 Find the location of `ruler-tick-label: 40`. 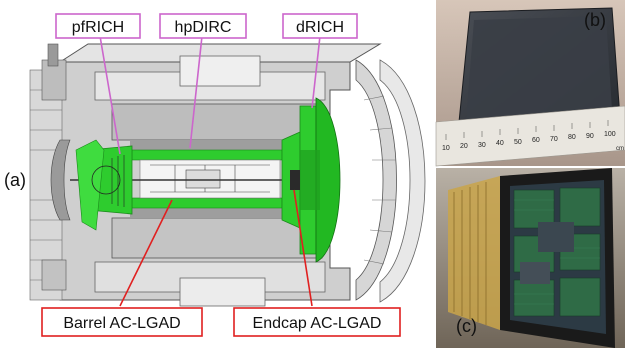

ruler-tick-label: 40 is located at coordinates (500, 143).